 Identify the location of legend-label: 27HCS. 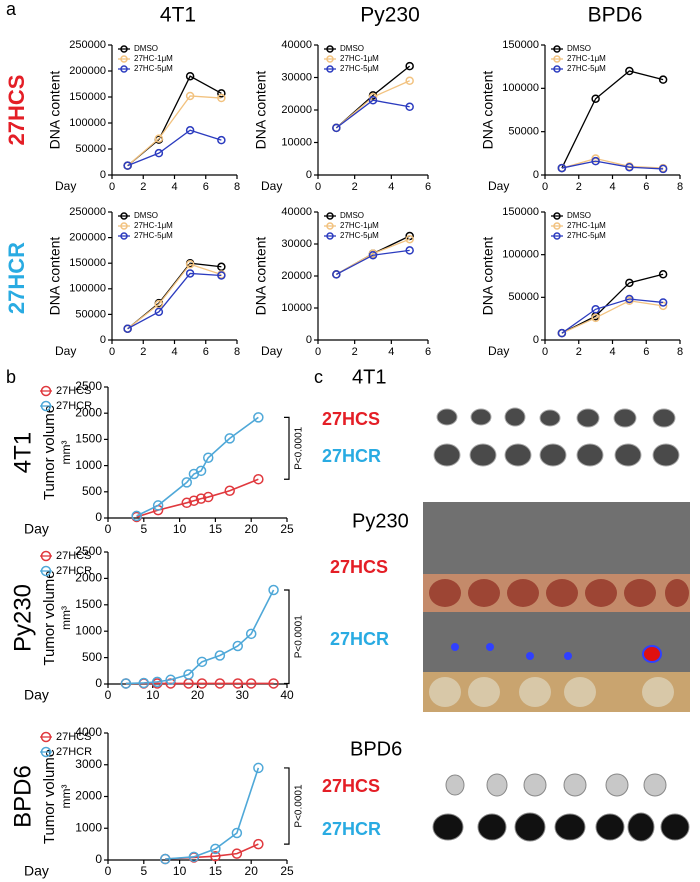
(73, 737).